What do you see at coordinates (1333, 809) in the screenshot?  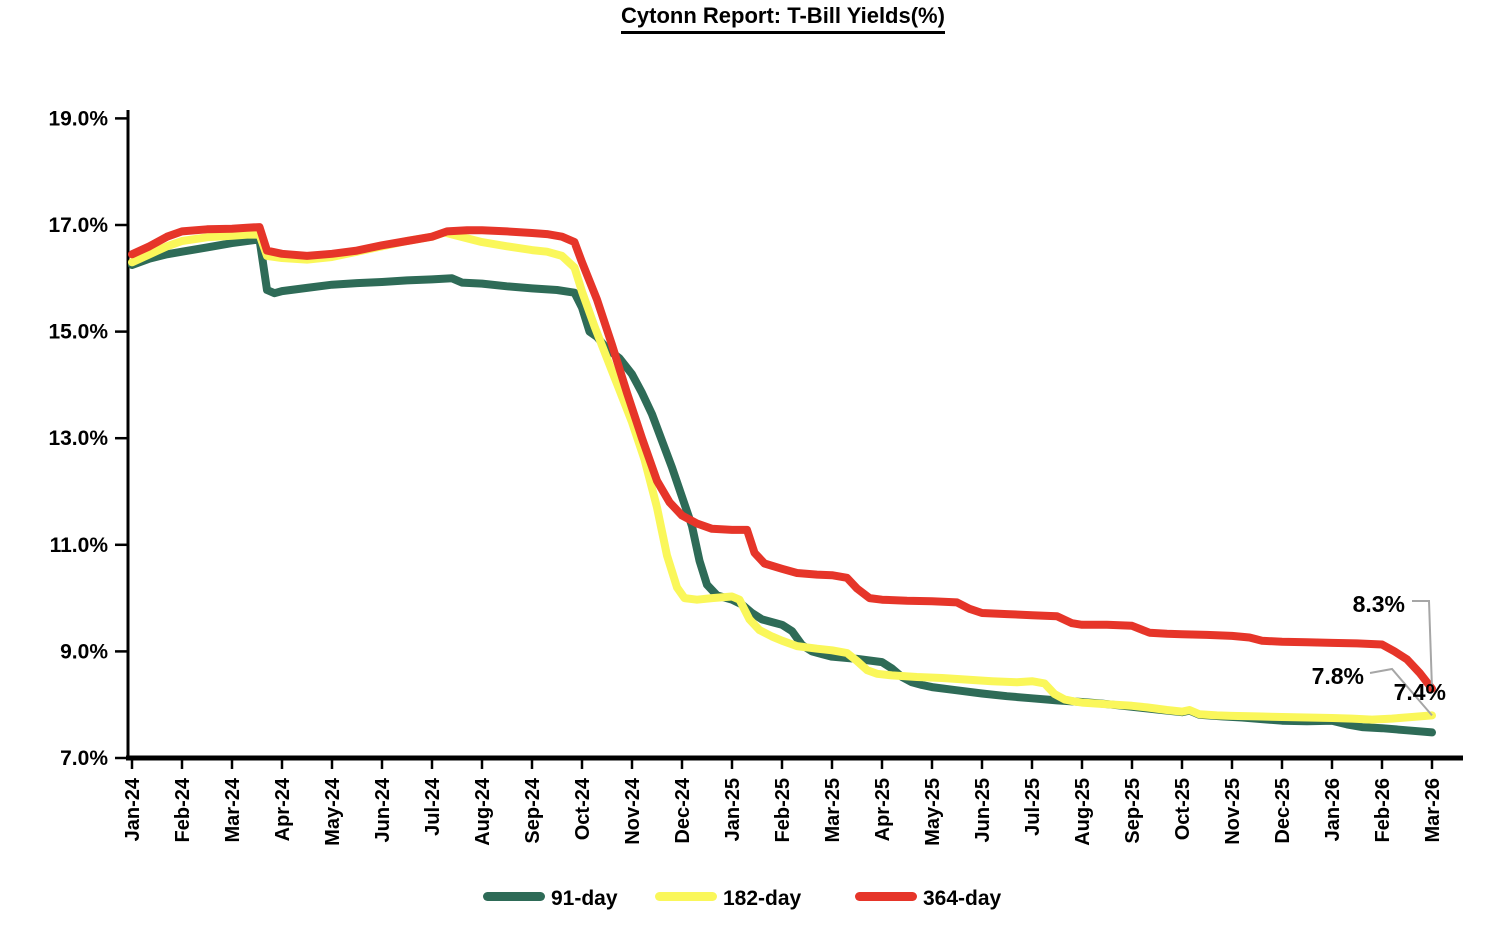 I see `x-tick-label: Jan-26` at bounding box center [1333, 809].